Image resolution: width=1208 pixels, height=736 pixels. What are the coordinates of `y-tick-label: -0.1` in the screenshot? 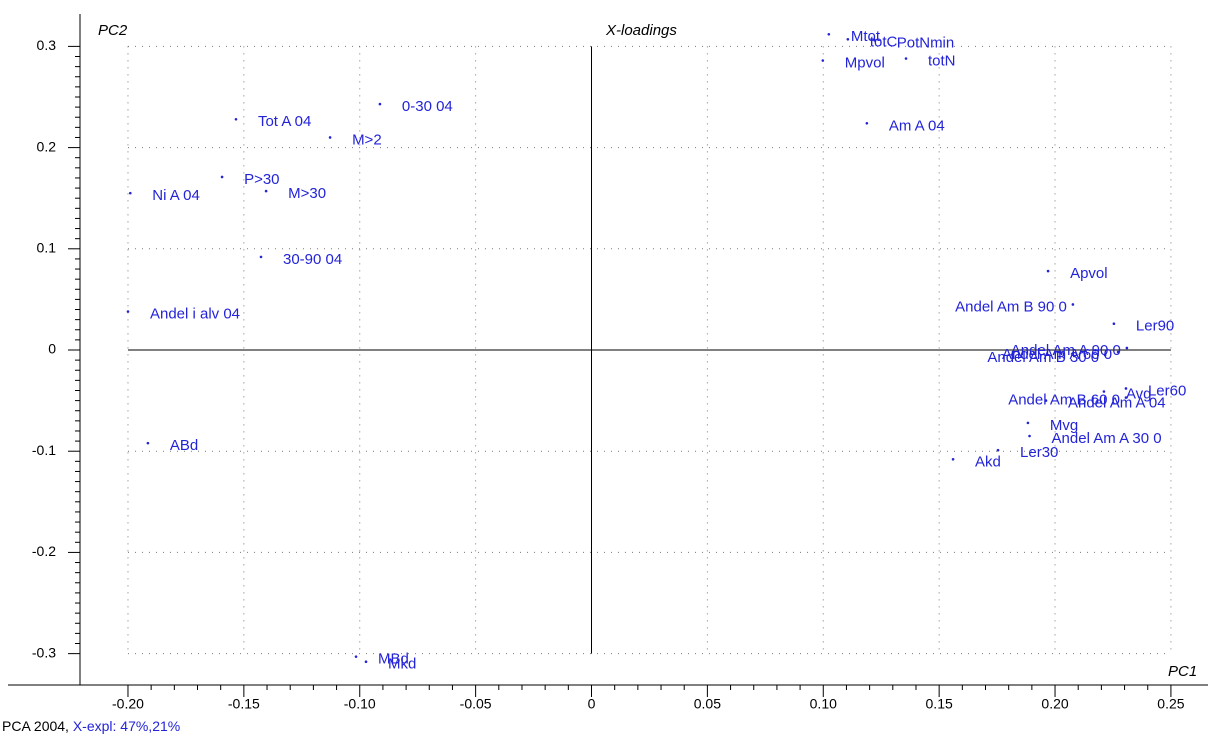 It's located at (44, 450).